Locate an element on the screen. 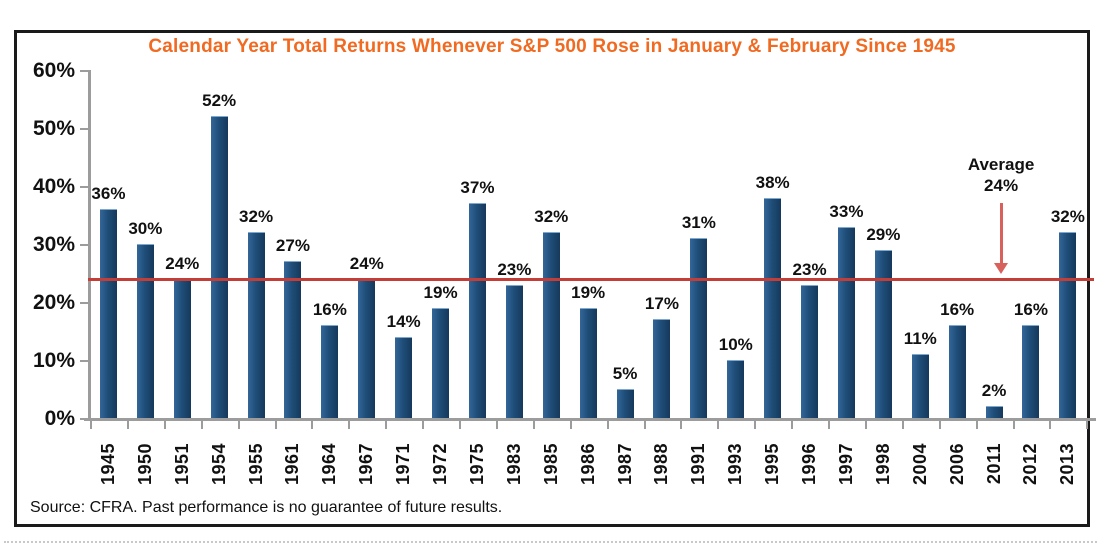 This screenshot has width=1101, height=548. x-axis-year-label: 1964 is located at coordinates (329, 464).